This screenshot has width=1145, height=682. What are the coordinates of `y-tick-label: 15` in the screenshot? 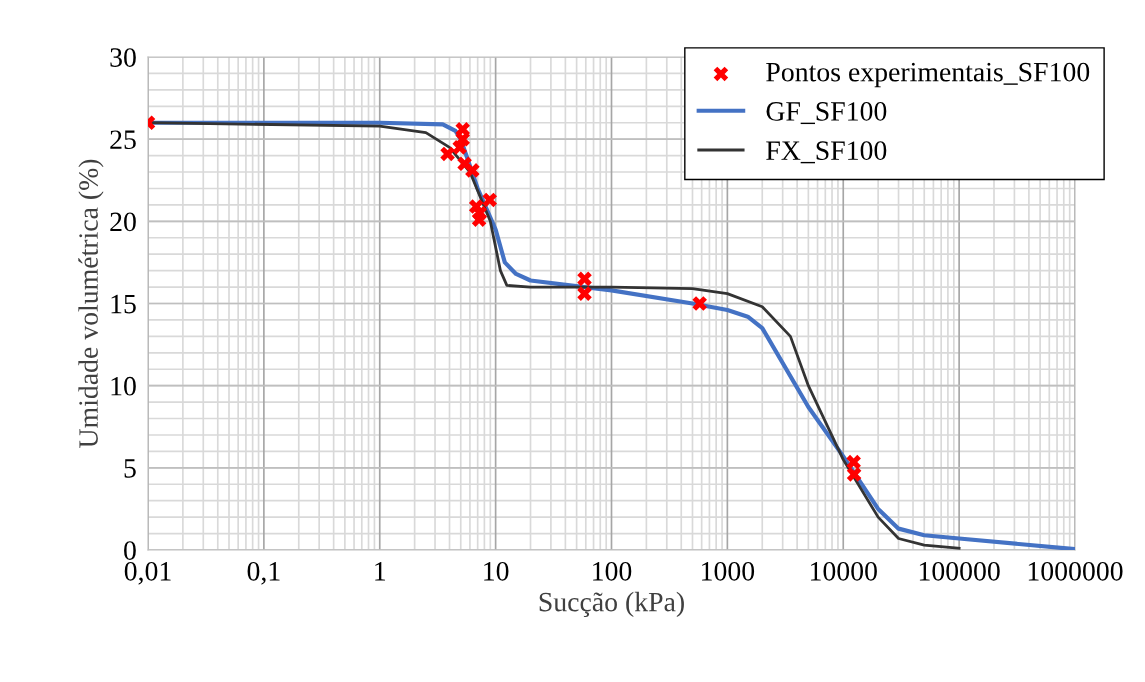 It's located at (123, 304).